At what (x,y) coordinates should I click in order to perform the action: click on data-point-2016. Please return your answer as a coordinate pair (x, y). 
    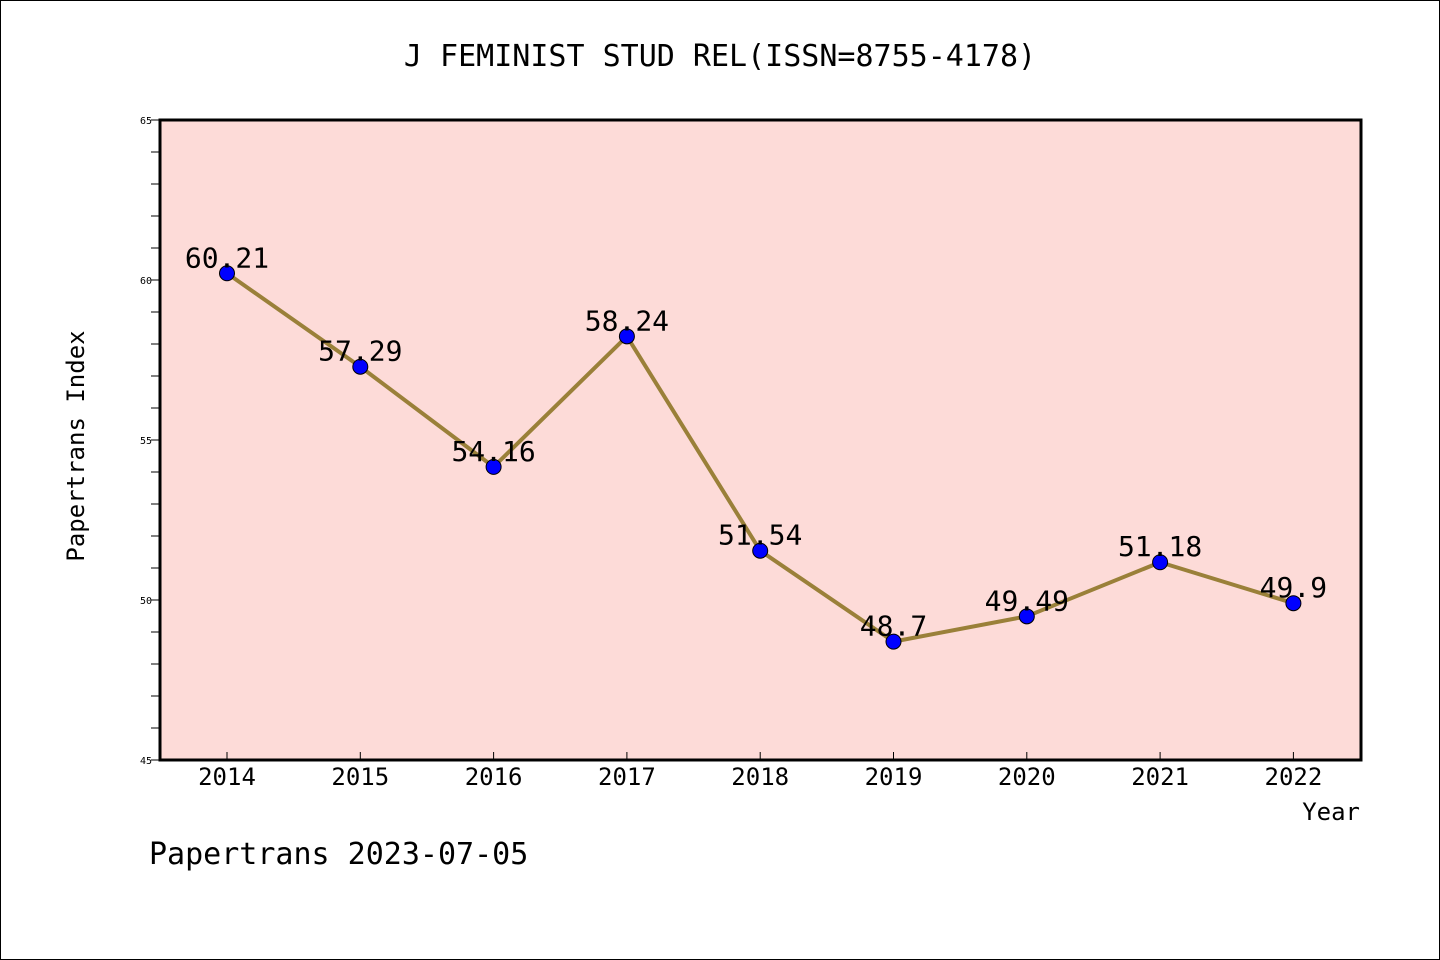
    Looking at the image, I should click on (493, 466).